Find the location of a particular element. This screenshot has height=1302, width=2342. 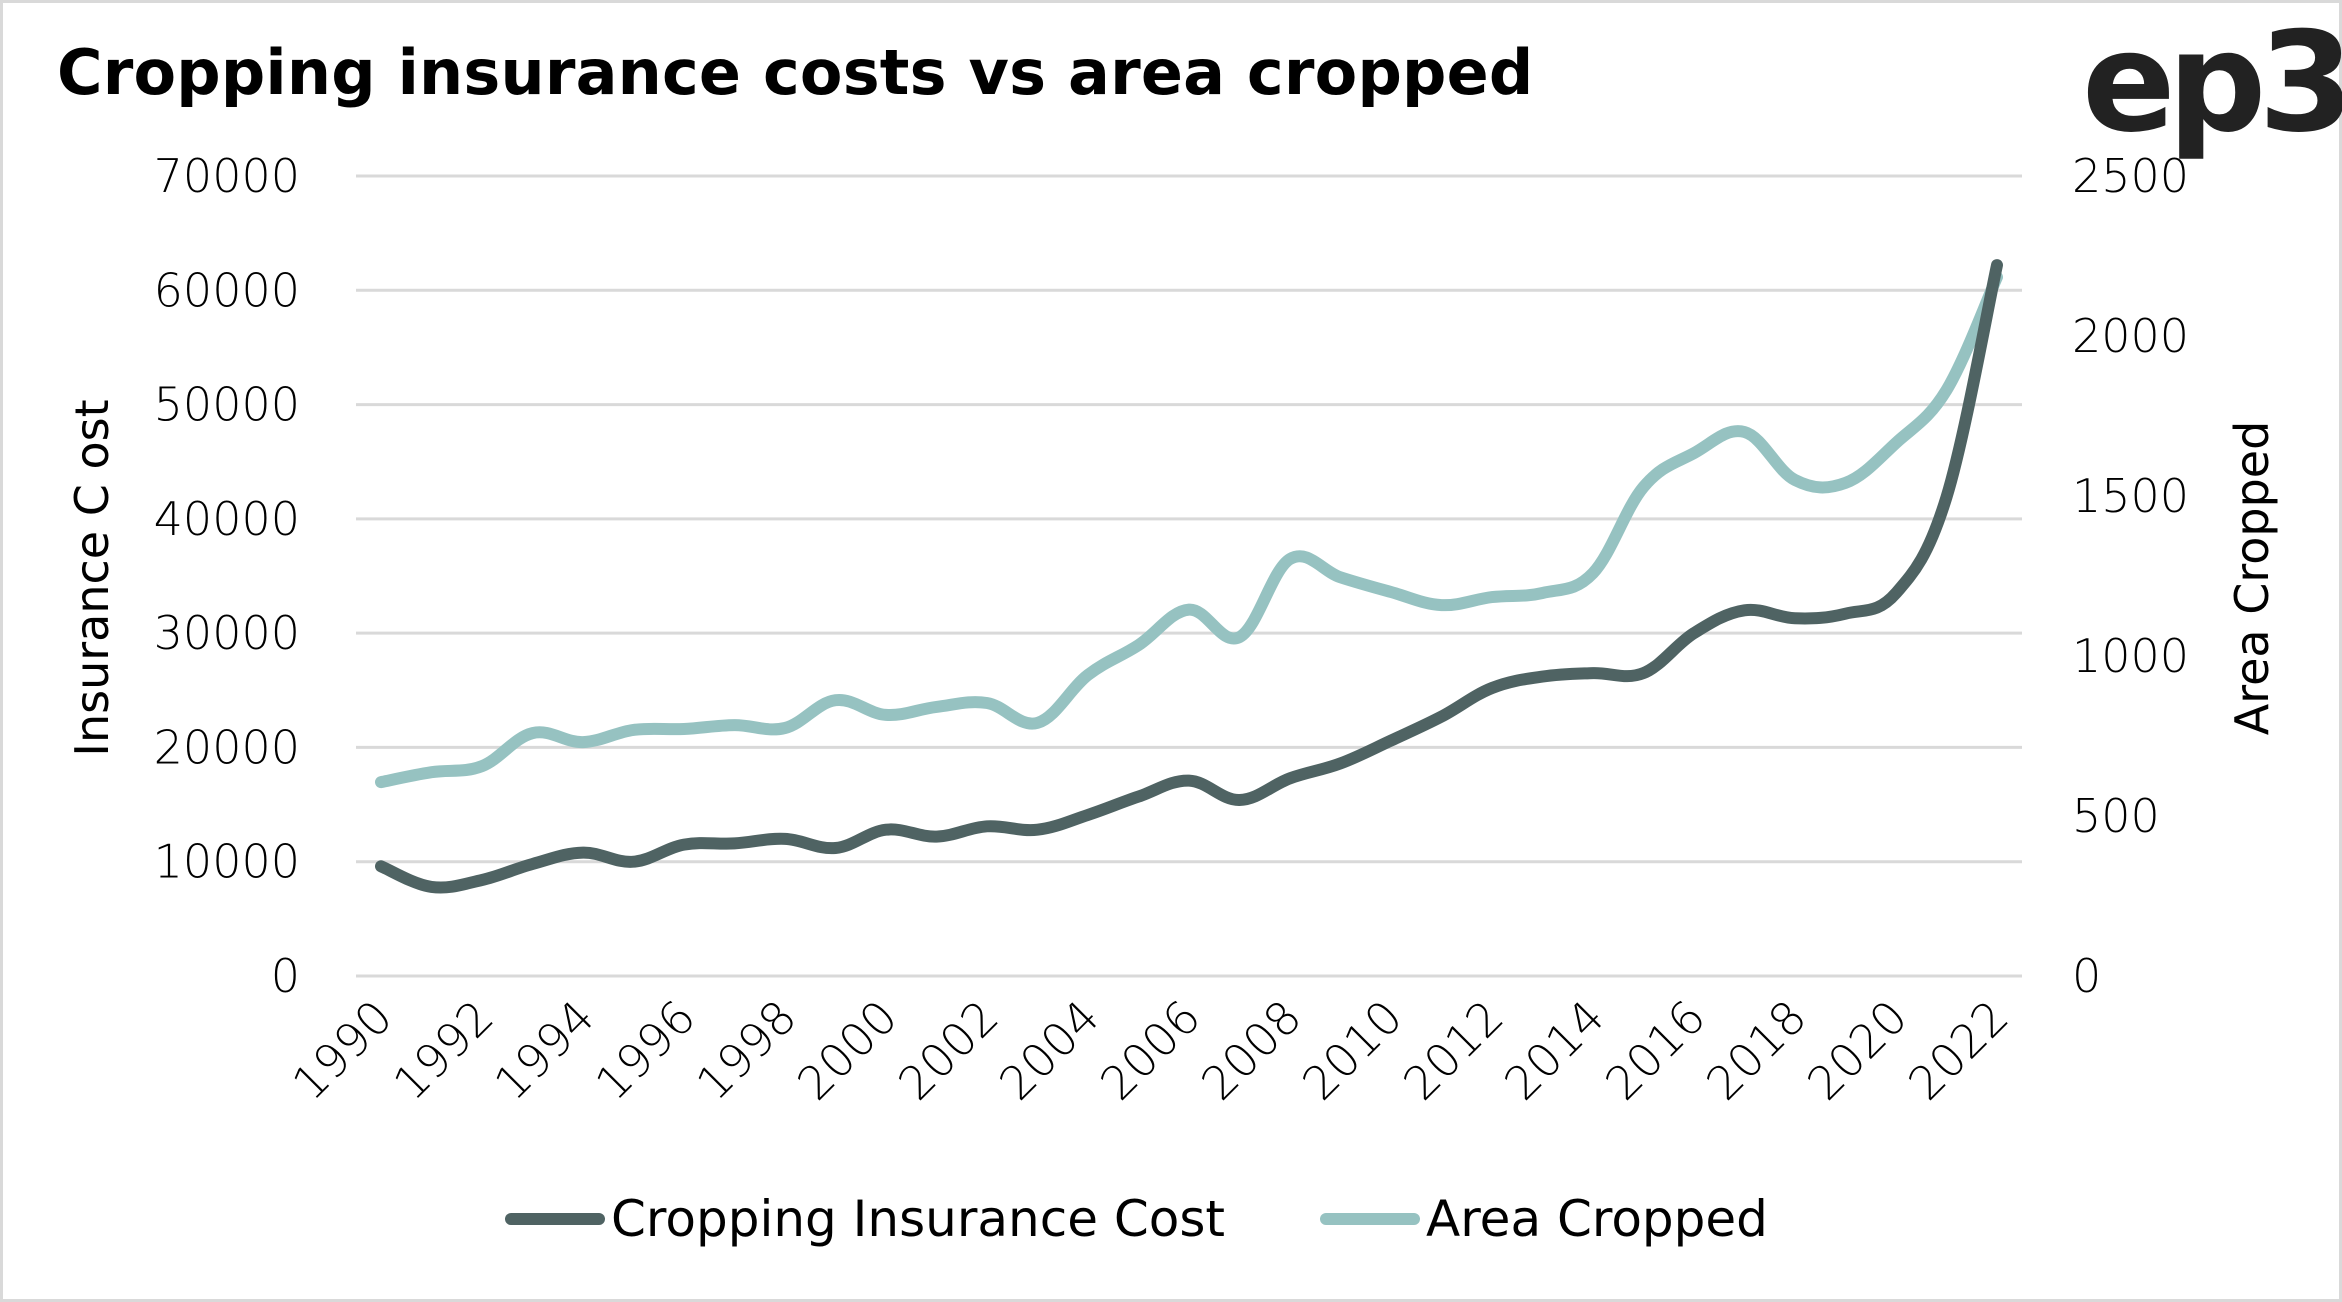

legend-label-insurance-cost: Cropping Insurance Cost is located at coordinates (918, 1219).